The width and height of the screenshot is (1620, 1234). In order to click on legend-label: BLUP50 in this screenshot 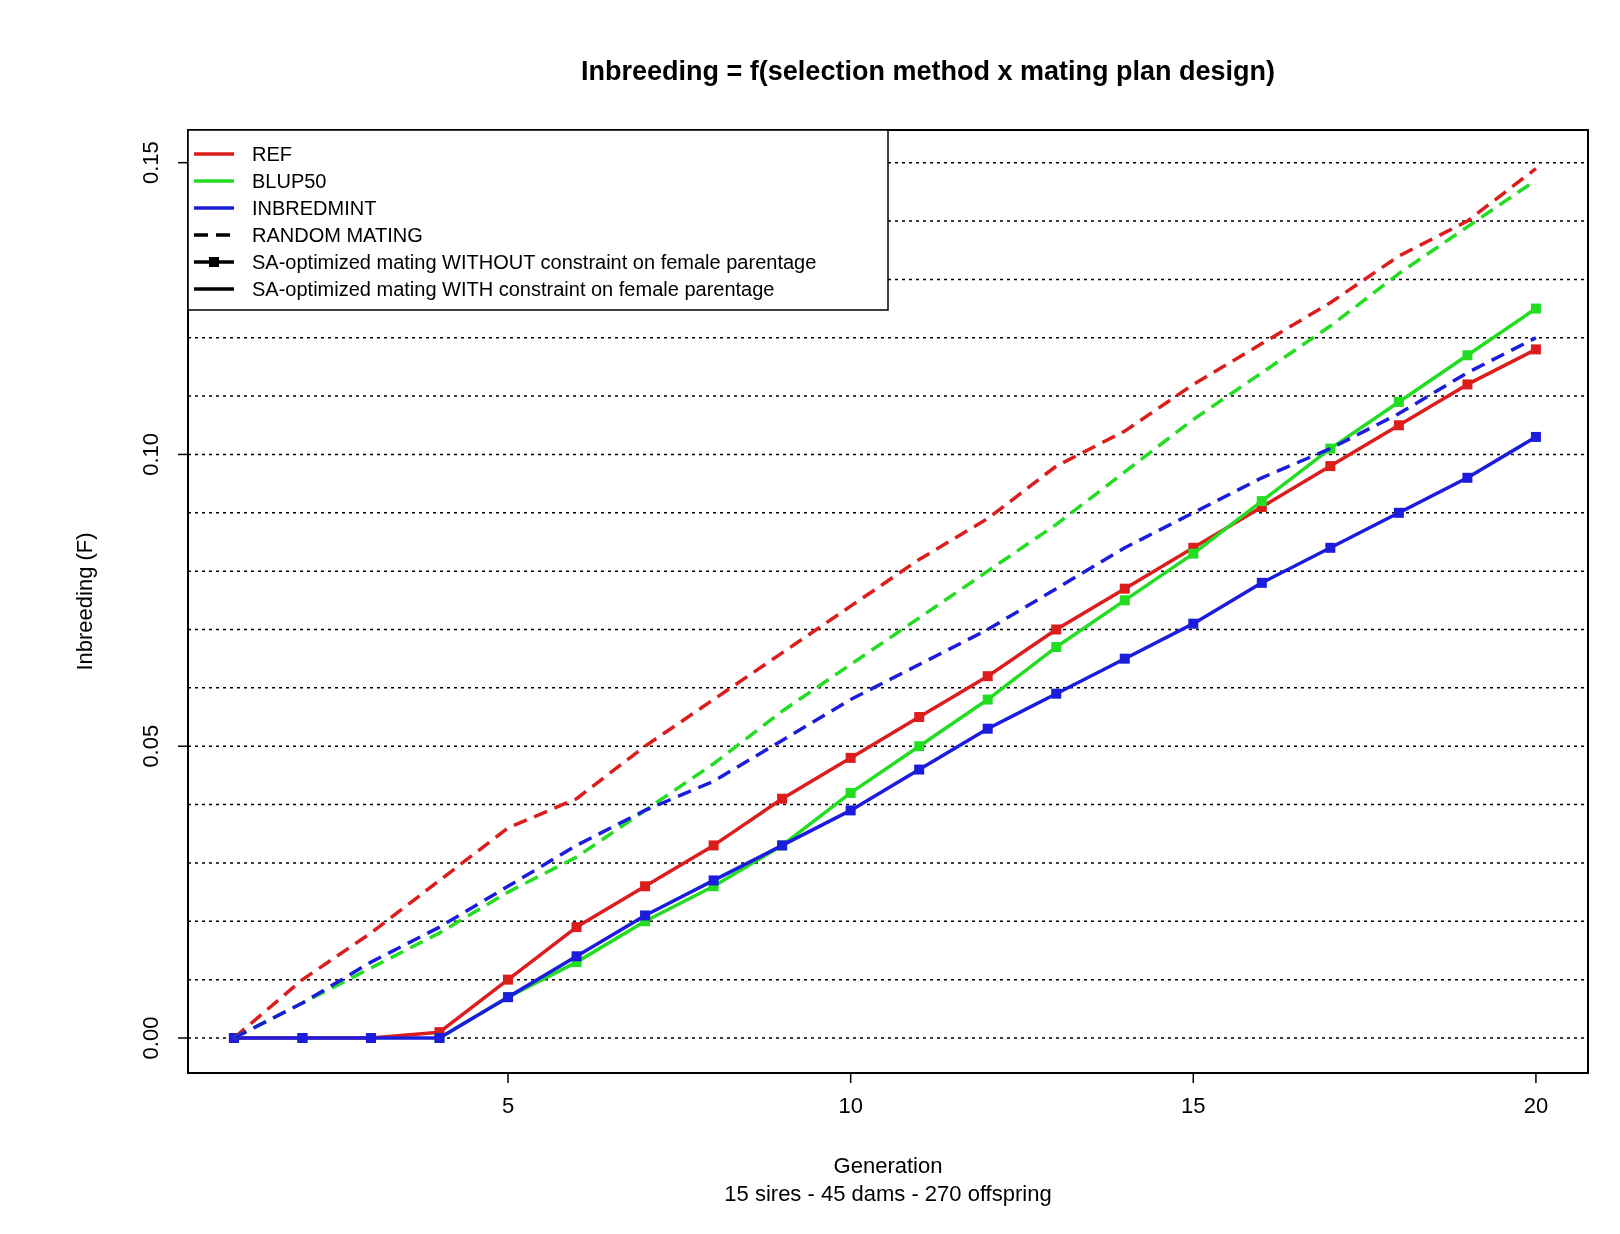, I will do `click(289, 181)`.